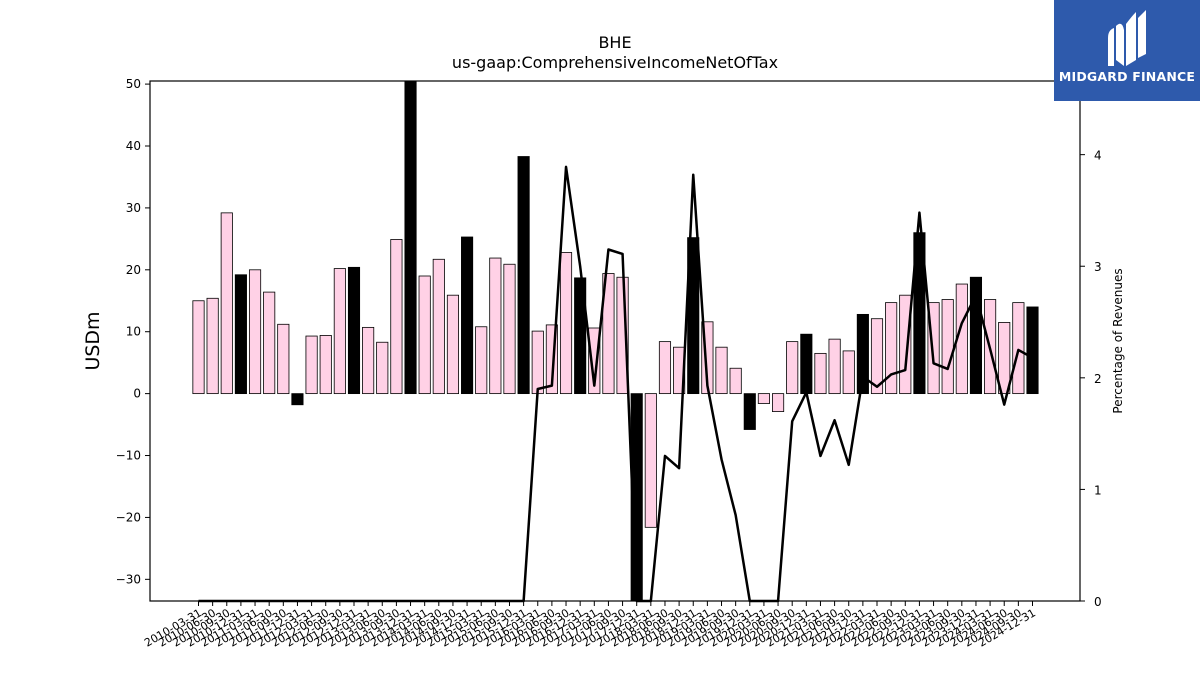 This screenshot has height=675, width=1200. I want to click on y-axis-label: USDm, so click(93, 340).